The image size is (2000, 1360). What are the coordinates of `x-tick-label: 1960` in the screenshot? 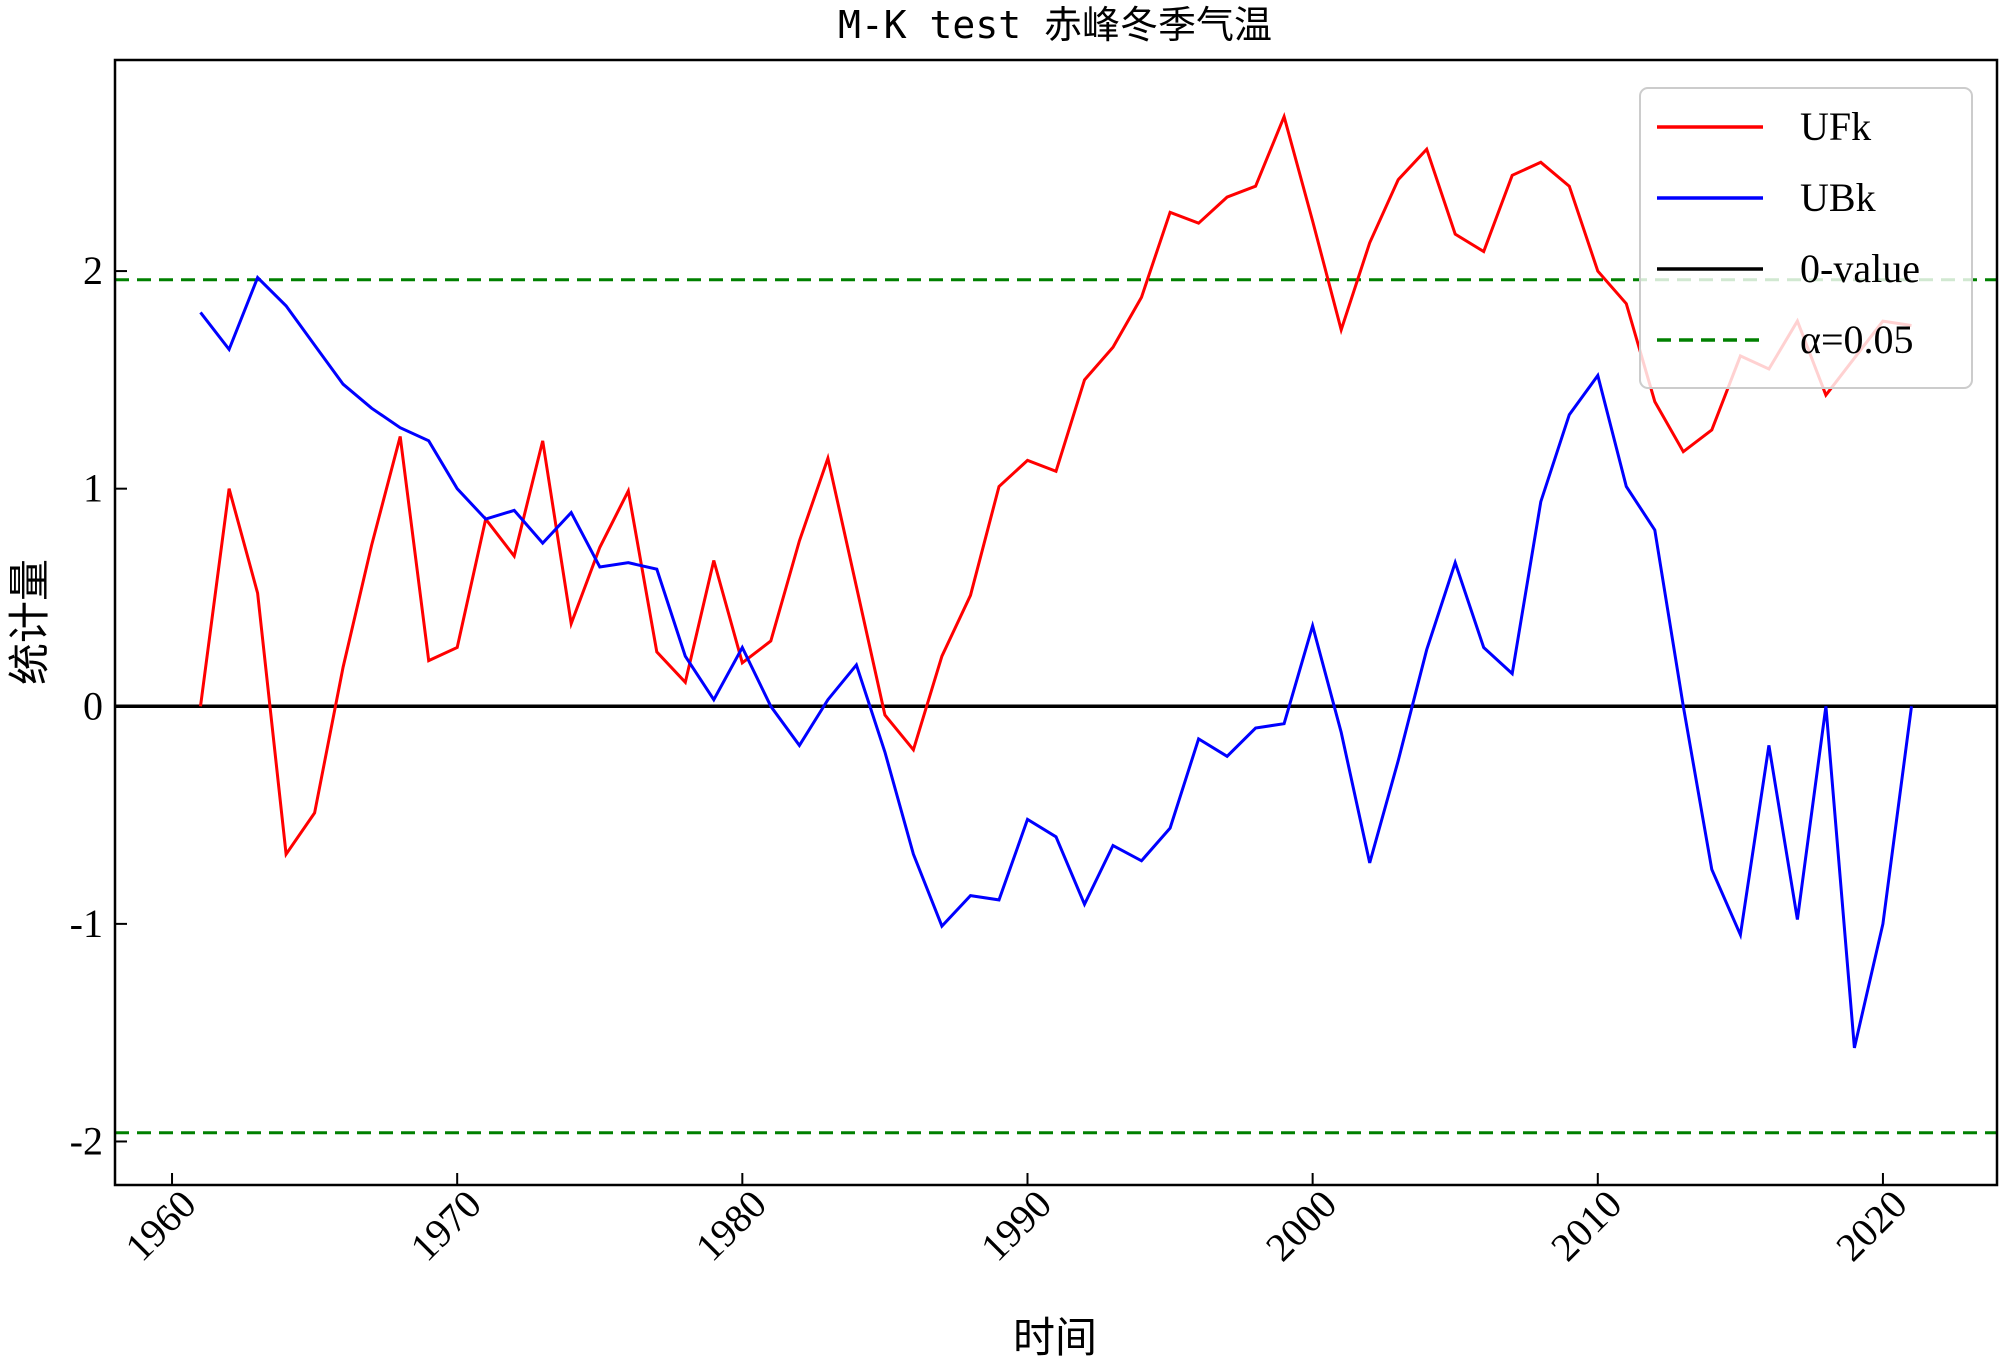 It's located at (160, 1225).